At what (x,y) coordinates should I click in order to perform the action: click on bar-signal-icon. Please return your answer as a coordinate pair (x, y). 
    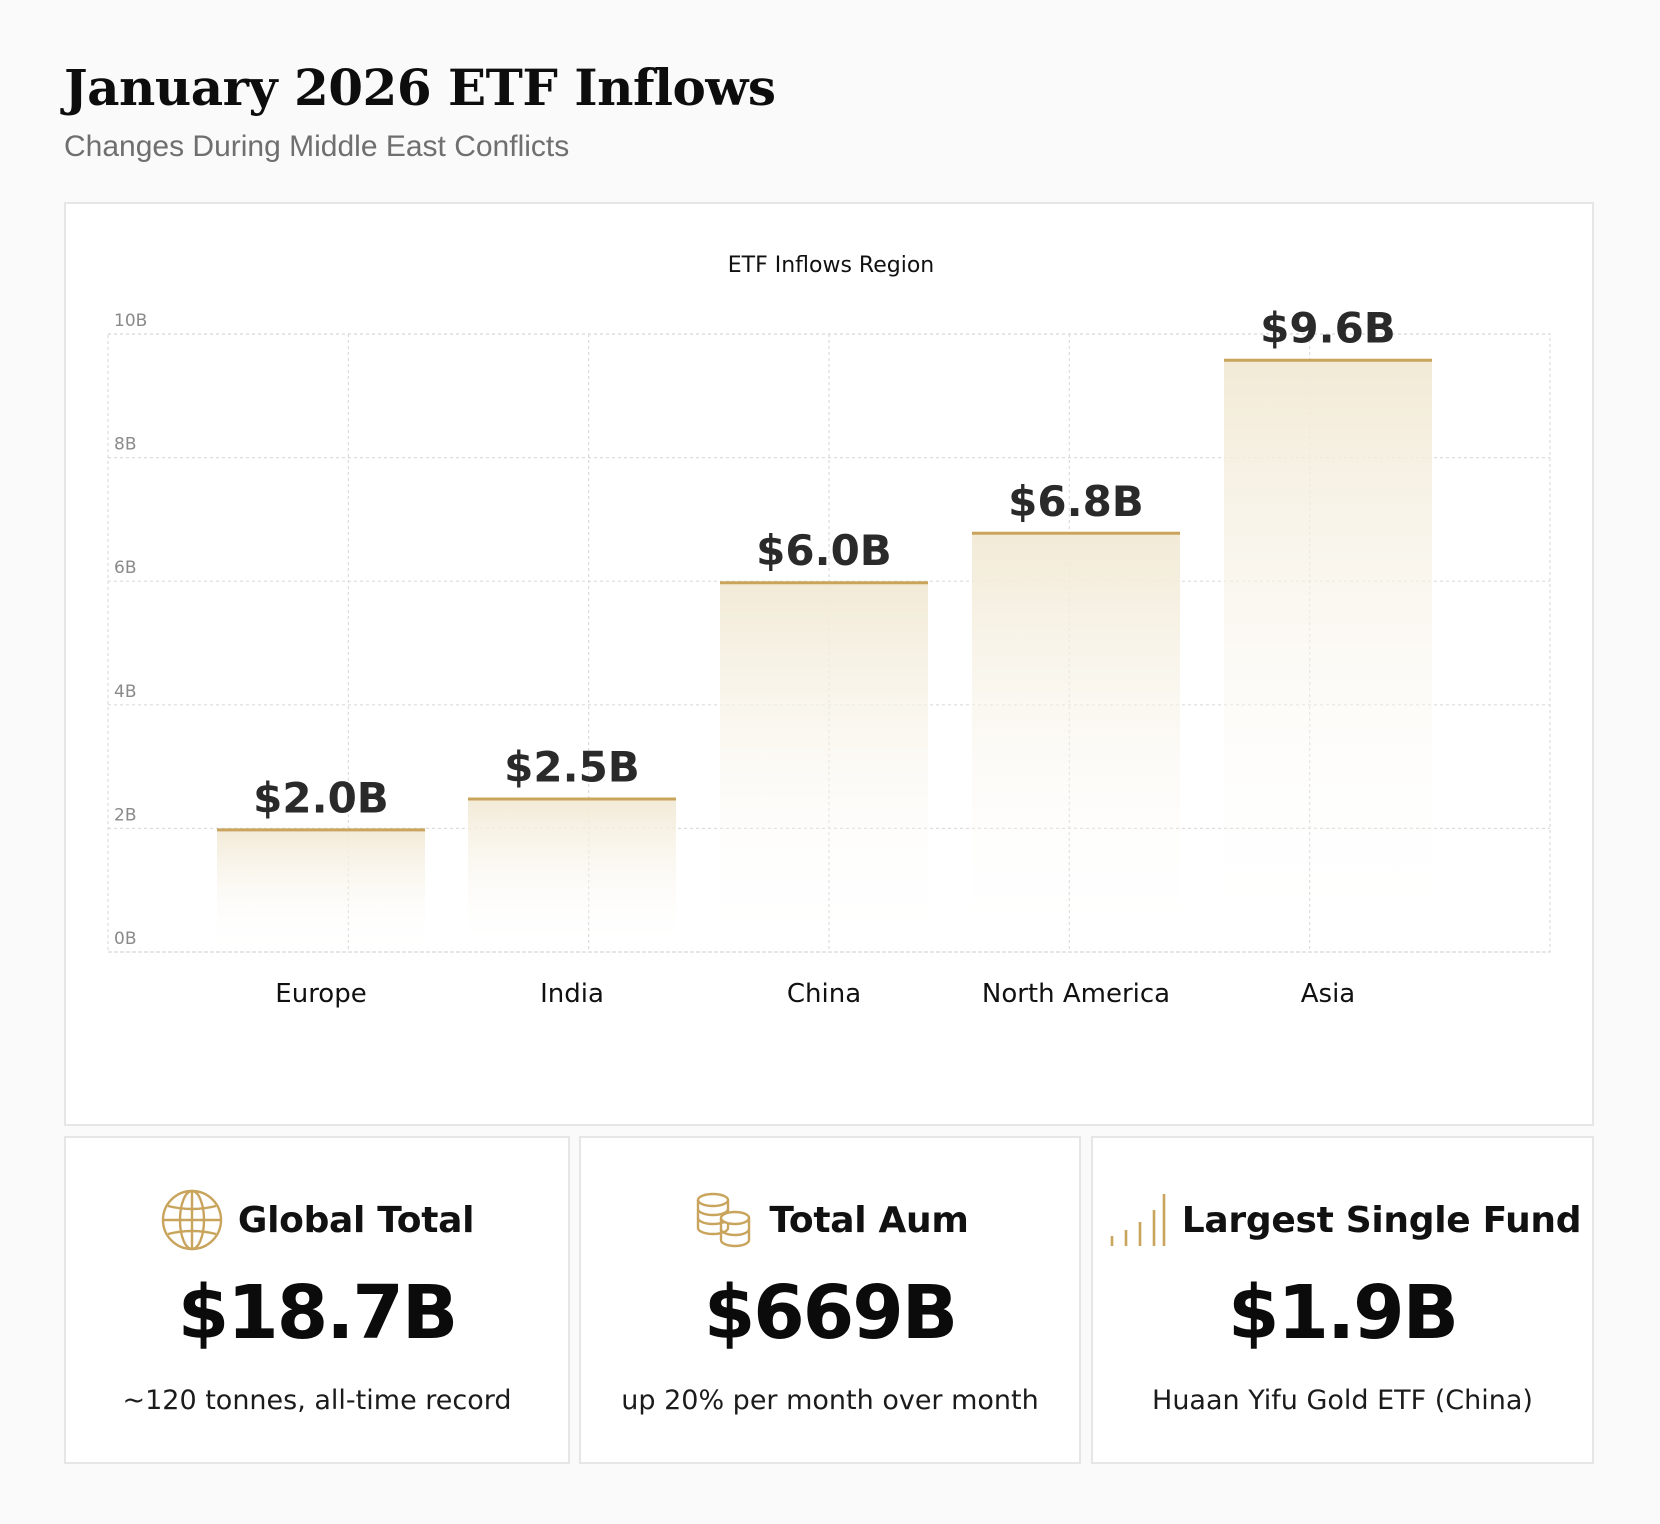
    Looking at the image, I should click on (1136, 1220).